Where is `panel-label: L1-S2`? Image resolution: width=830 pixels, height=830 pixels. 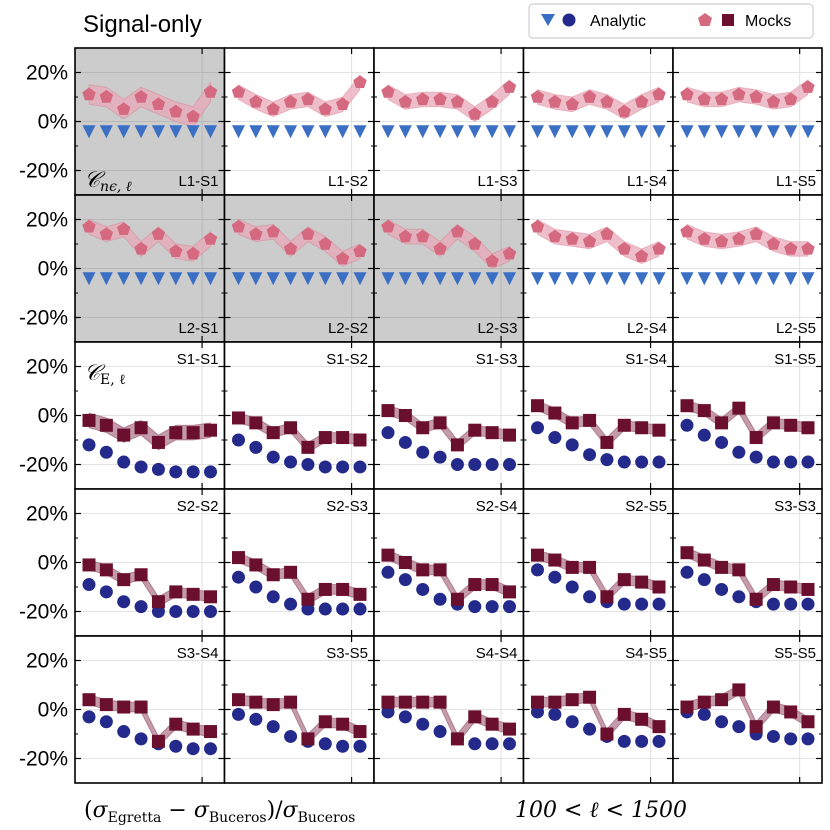
panel-label: L1-S2 is located at coordinates (348, 181).